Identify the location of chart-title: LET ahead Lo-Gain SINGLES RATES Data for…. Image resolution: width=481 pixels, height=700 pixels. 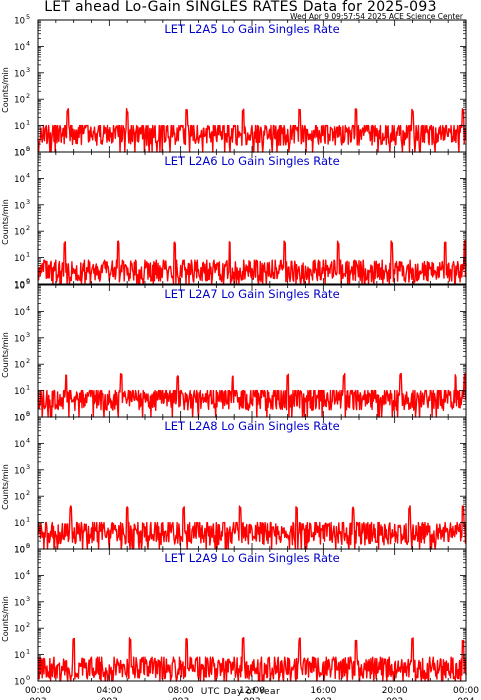
(240, 7).